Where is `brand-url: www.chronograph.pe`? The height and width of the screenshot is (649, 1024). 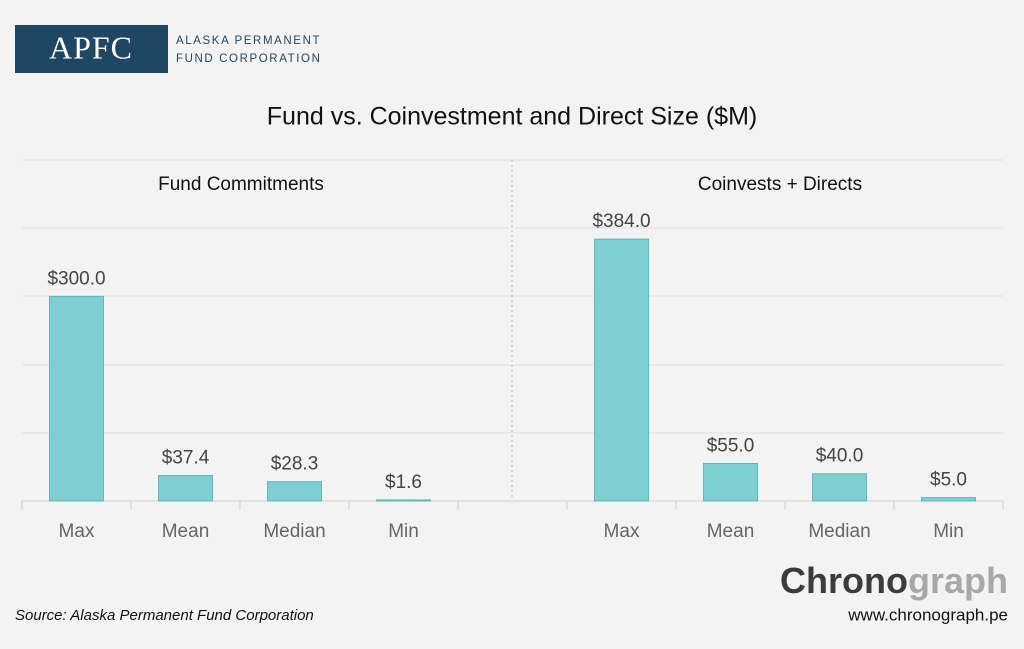
brand-url: www.chronograph.pe is located at coordinates (927, 614).